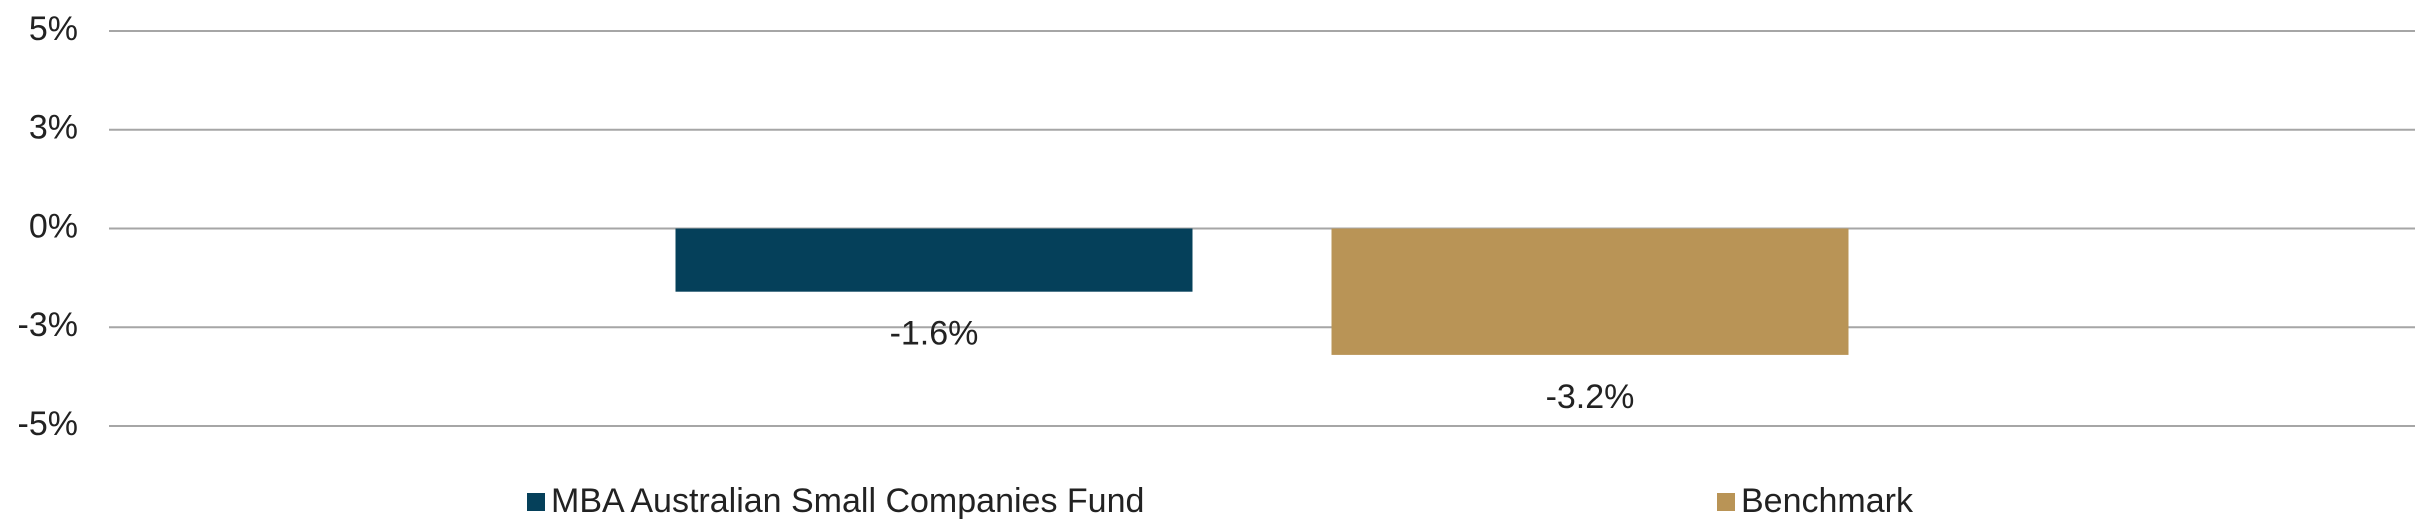 This screenshot has height=525, width=2435. I want to click on y-tick-label: 3%, so click(53, 128).